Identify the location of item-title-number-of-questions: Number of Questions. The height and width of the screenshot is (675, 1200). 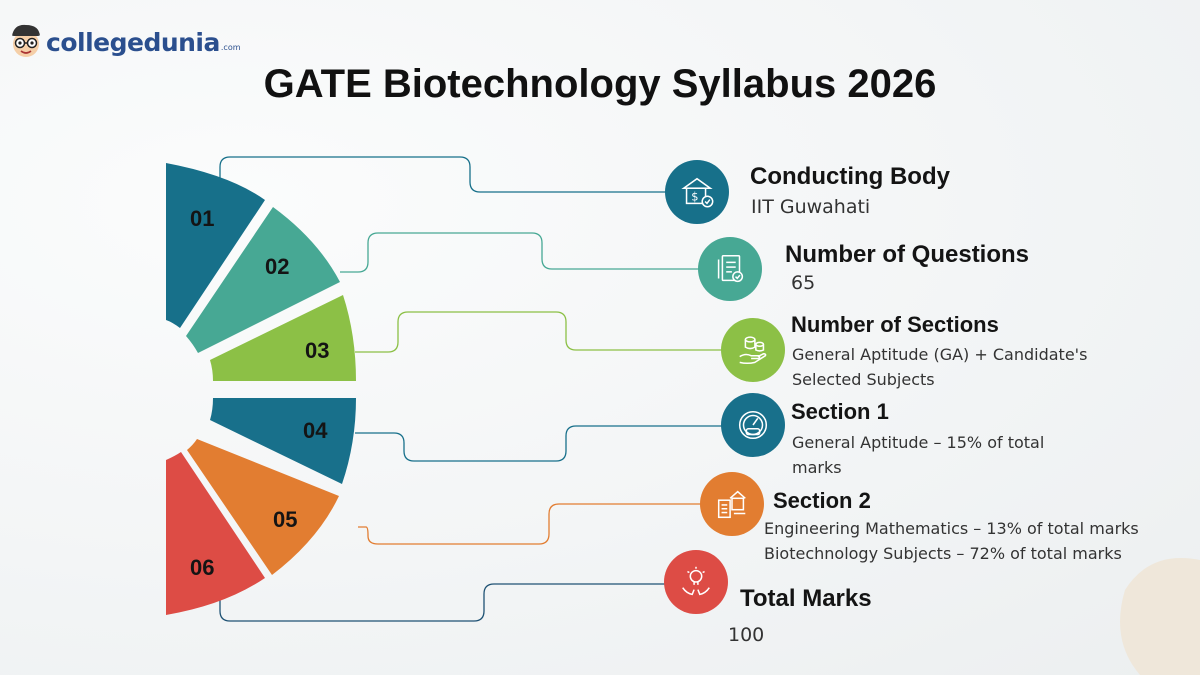
(907, 254).